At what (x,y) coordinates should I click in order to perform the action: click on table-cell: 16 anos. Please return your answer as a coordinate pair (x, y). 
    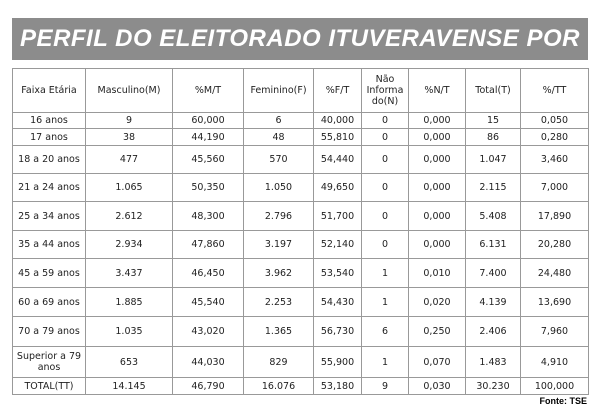
    Looking at the image, I should click on (49, 120).